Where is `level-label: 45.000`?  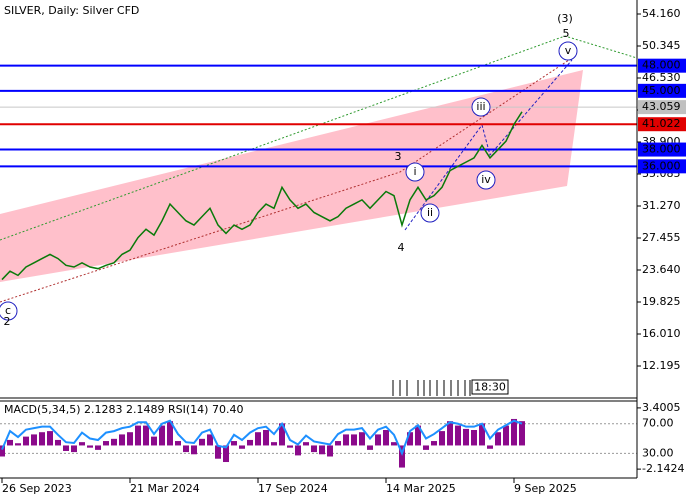 level-label: 45.000 is located at coordinates (661, 90).